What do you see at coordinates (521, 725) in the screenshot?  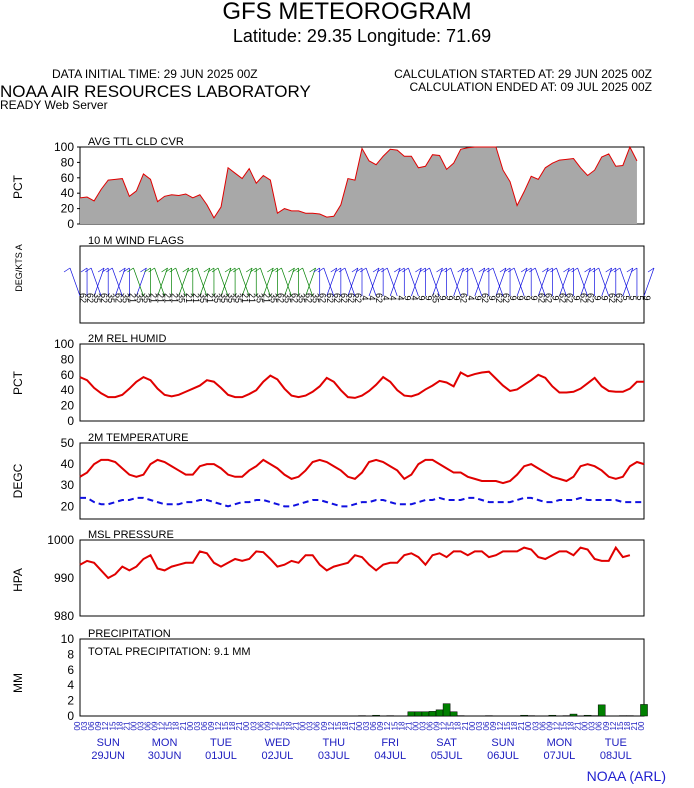 I see `time-tick-label: 21` at bounding box center [521, 725].